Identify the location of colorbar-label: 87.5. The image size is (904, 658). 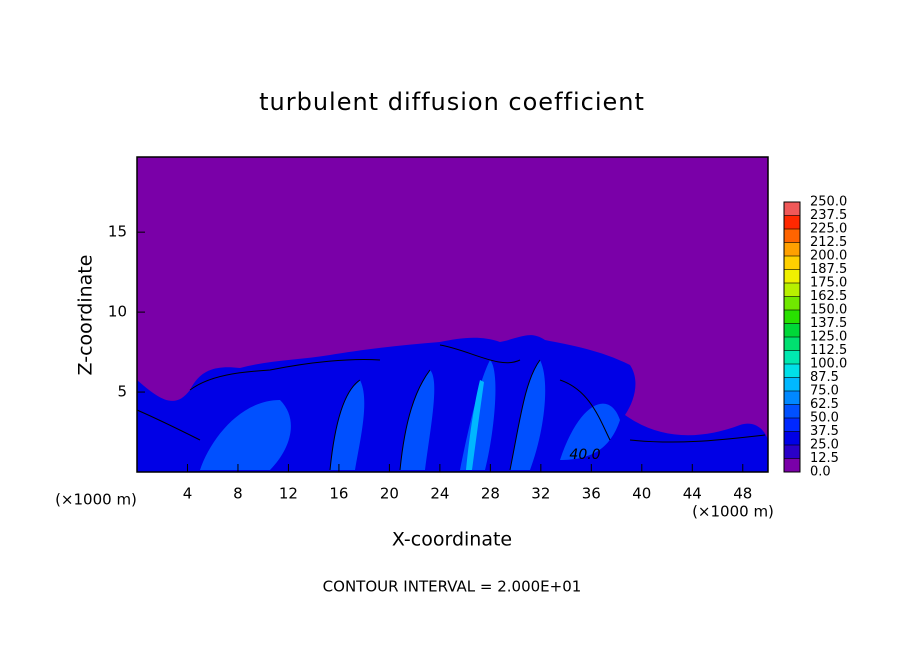
(824, 377).